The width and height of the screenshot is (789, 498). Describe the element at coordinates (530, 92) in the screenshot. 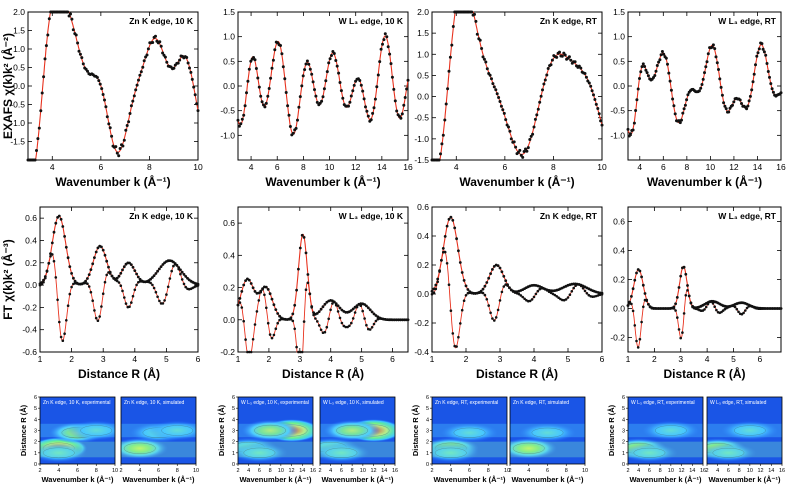

I see `x-ticks: 4 6 8 10` at that location.